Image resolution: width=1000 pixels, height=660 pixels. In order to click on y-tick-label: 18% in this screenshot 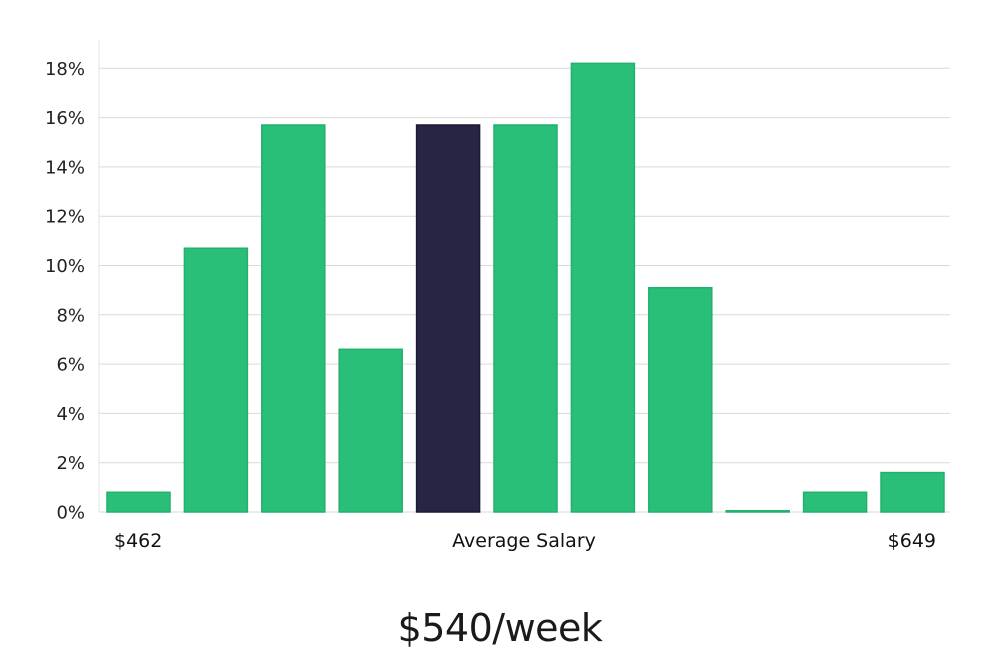, I will do `click(65, 69)`.